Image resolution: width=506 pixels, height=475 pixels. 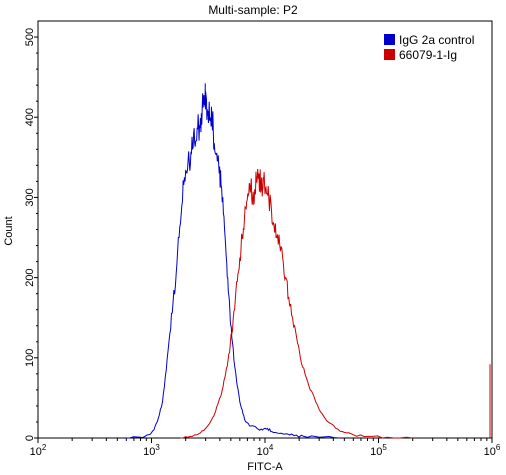 What do you see at coordinates (30, 277) in the screenshot?
I see `y-tick-label-2: 200` at bounding box center [30, 277].